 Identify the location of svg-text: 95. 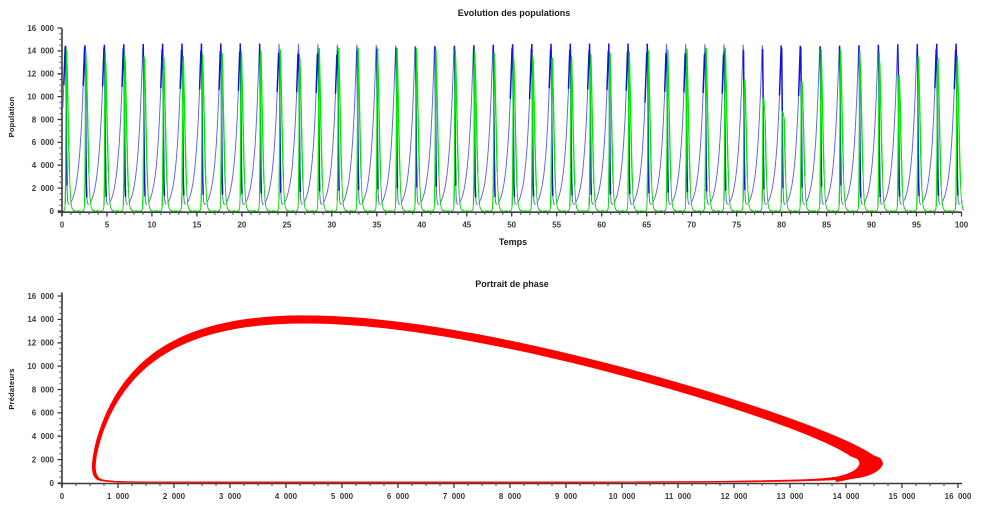
(916, 225).